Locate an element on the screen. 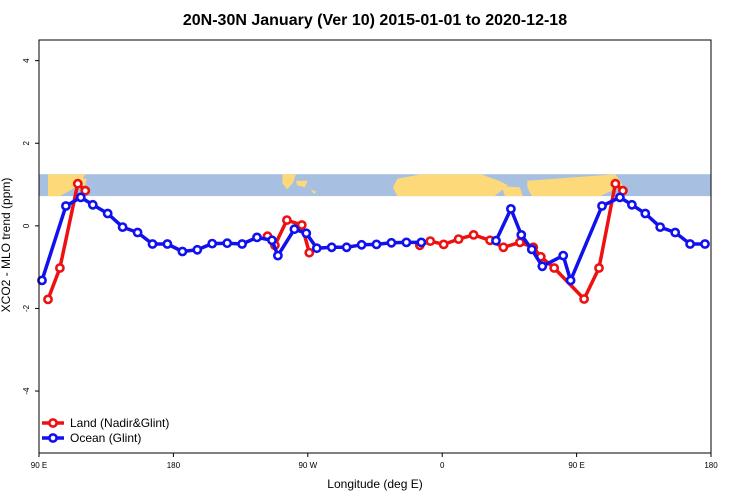 The height and width of the screenshot is (500, 750). y-tick-label: 2 is located at coordinates (26, 142).